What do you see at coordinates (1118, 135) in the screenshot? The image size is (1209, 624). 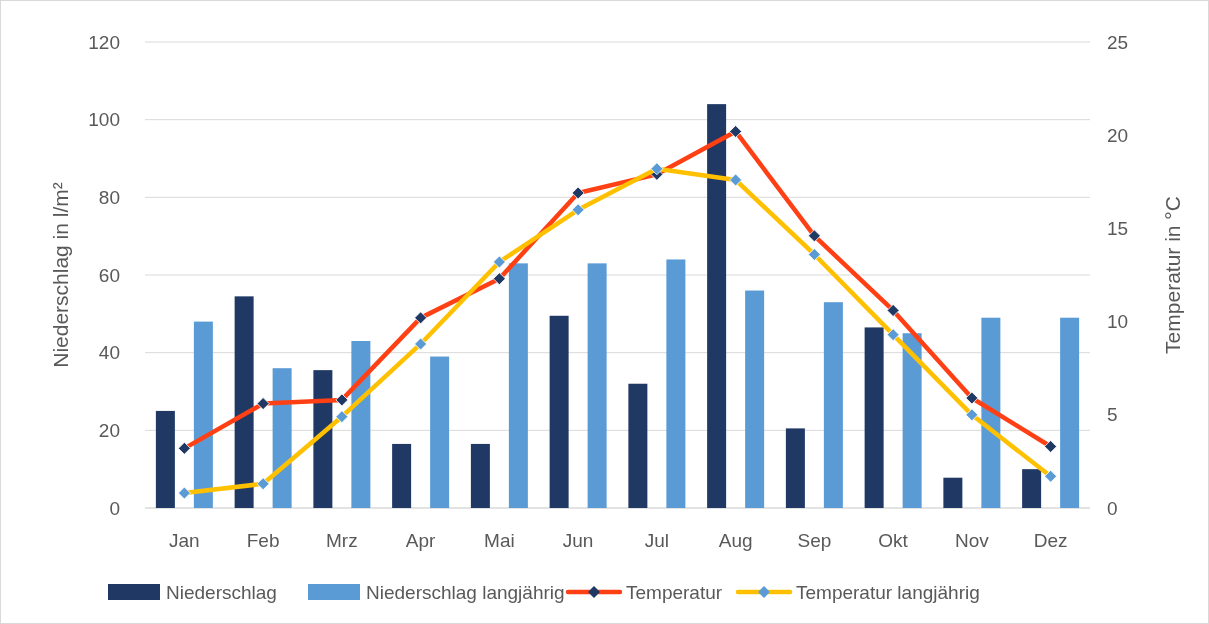 I see `y2-tick-label: 20` at bounding box center [1118, 135].